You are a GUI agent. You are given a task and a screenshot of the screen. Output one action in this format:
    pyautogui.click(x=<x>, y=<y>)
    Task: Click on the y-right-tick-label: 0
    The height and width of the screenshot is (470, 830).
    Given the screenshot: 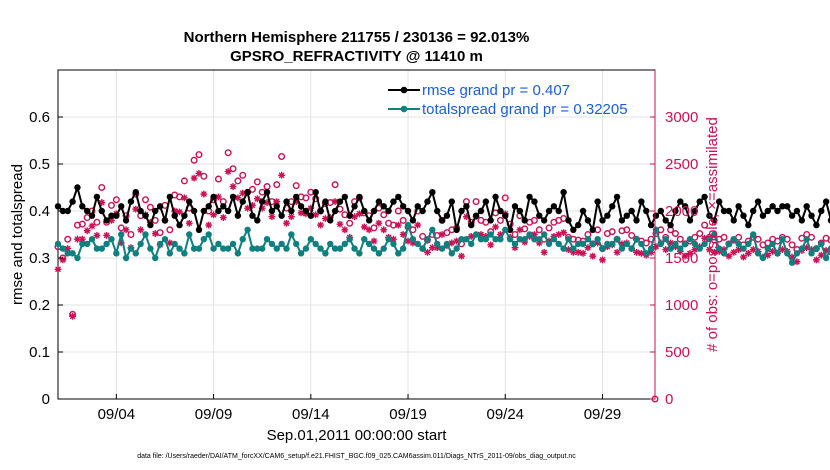 What is the action you would take?
    pyautogui.click(x=669, y=399)
    